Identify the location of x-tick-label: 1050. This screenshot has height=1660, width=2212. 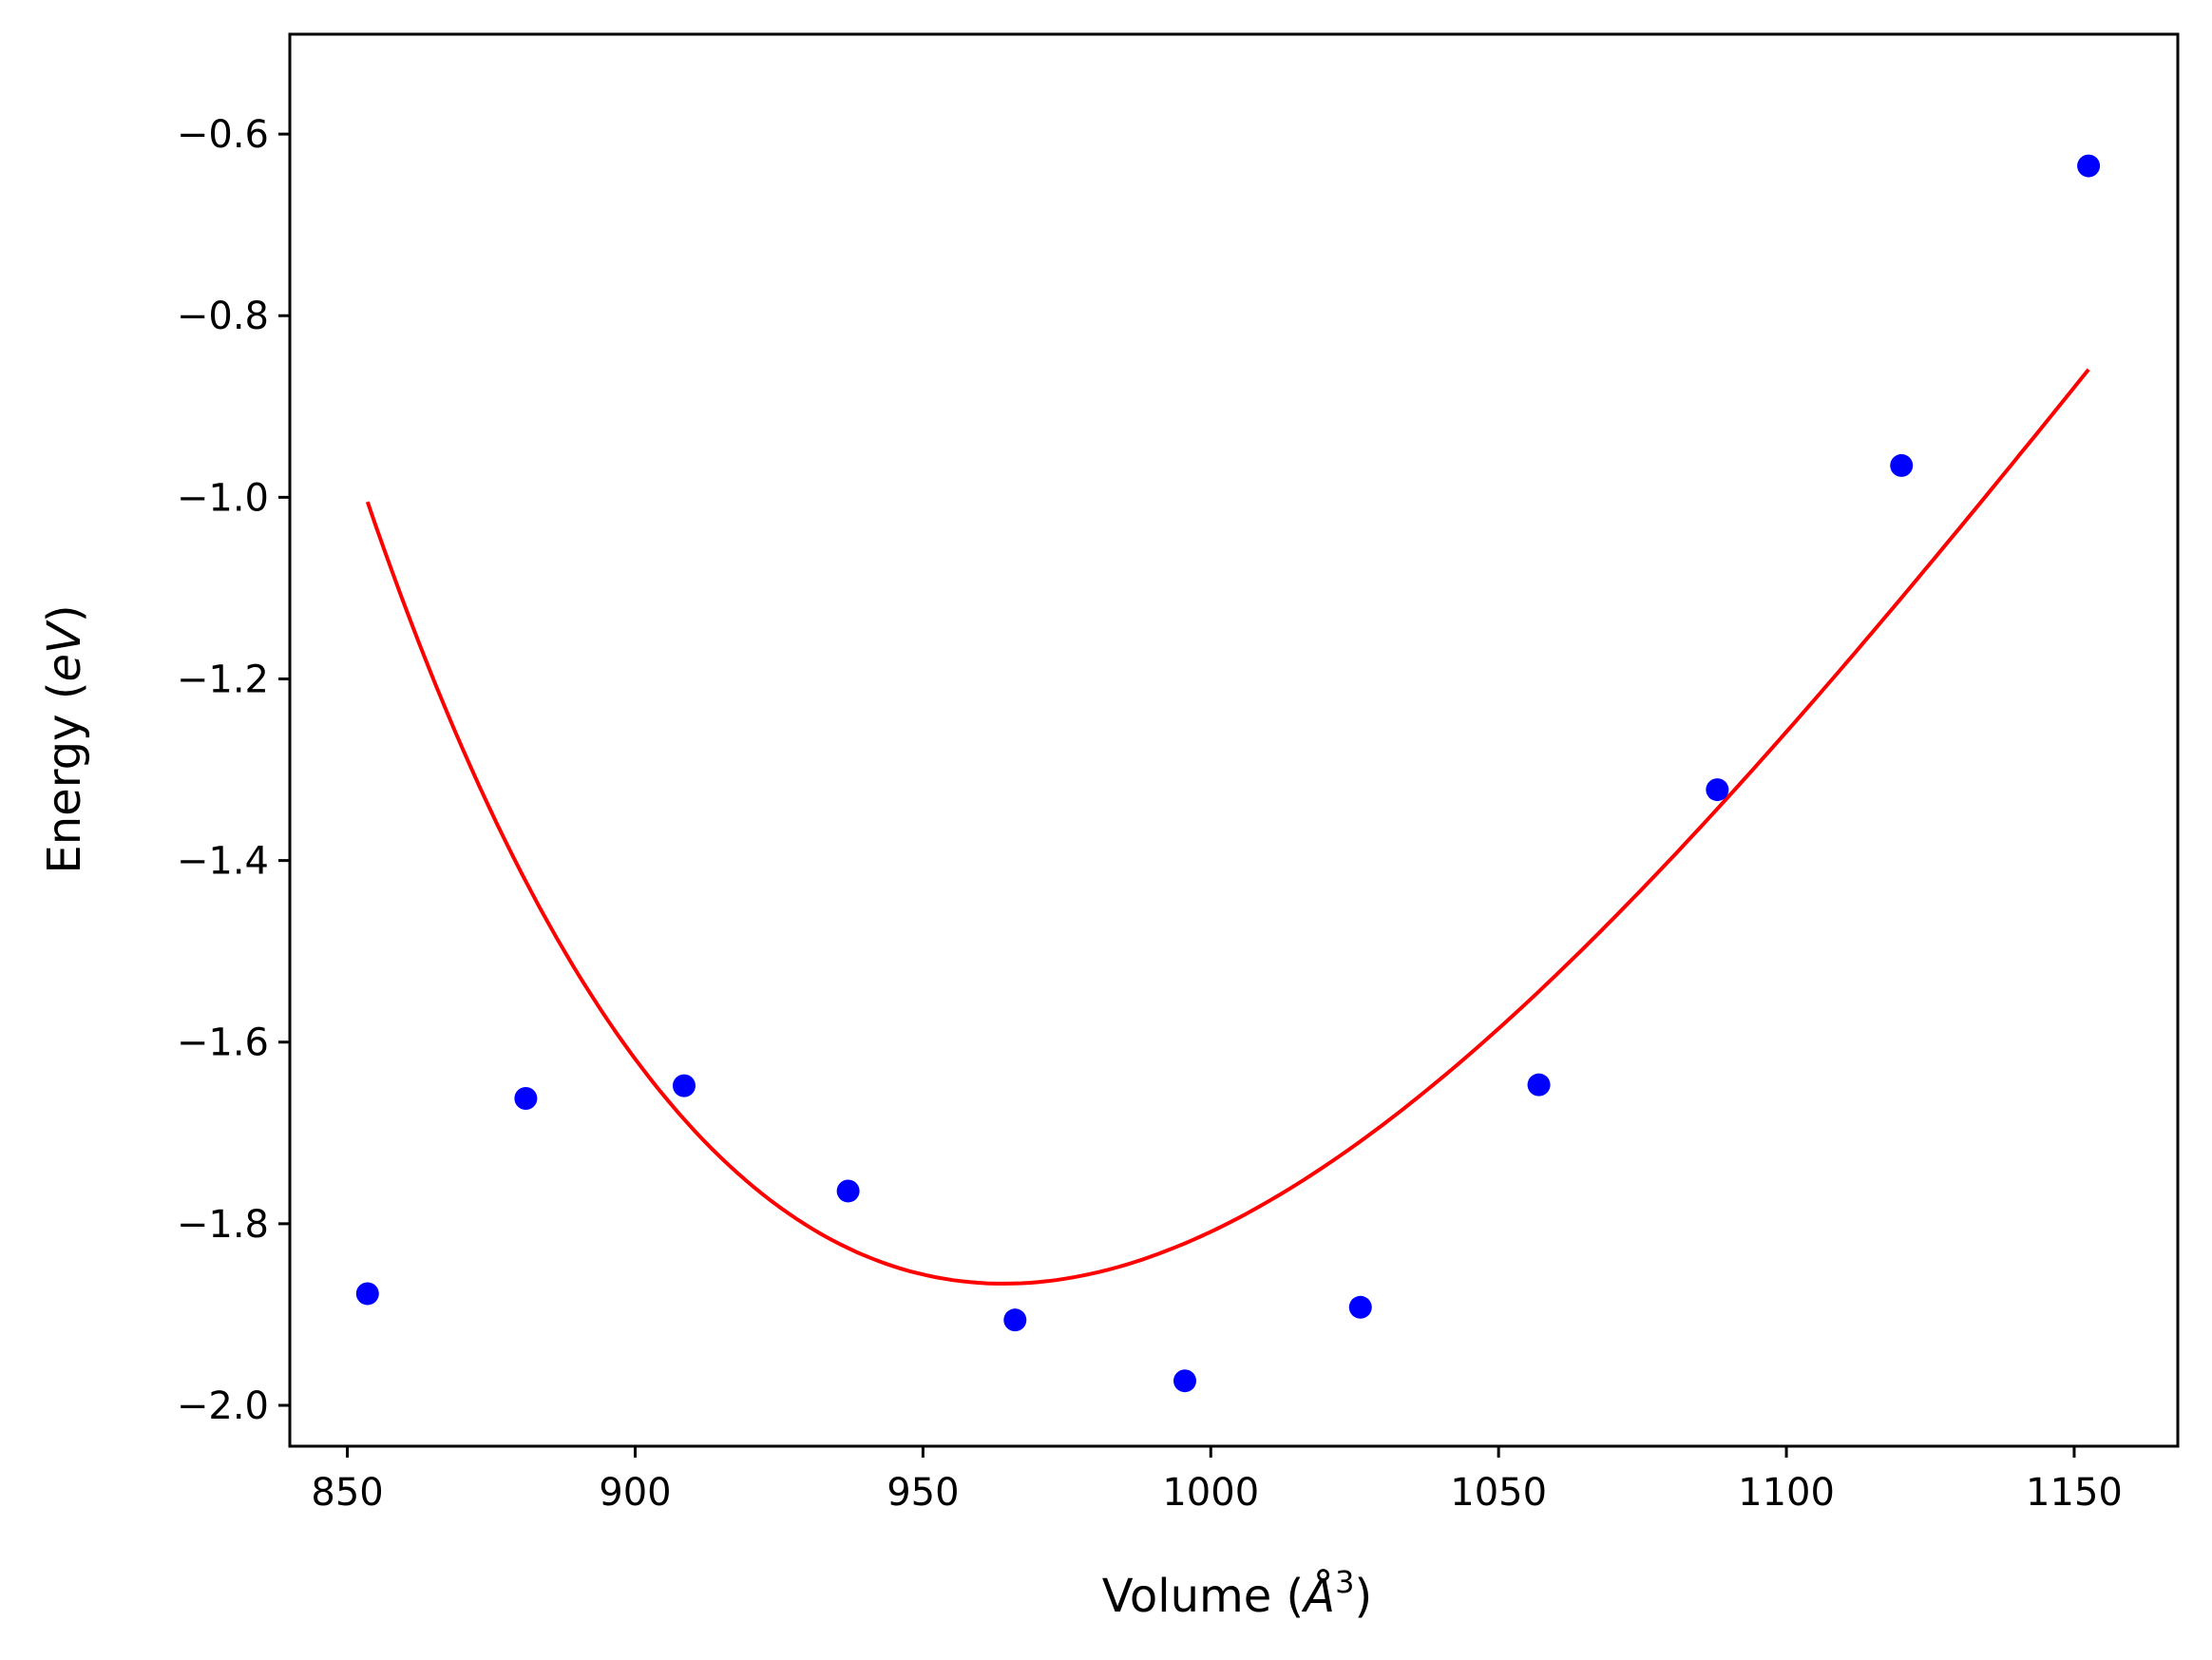
(1498, 1493).